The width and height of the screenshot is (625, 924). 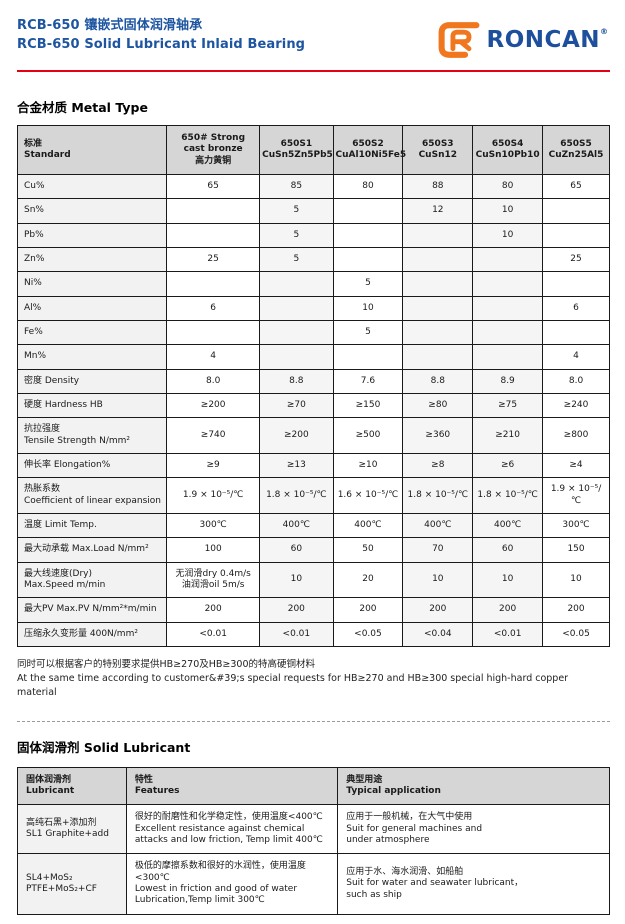 What do you see at coordinates (92, 259) in the screenshot?
I see `row-label: Zn%` at bounding box center [92, 259].